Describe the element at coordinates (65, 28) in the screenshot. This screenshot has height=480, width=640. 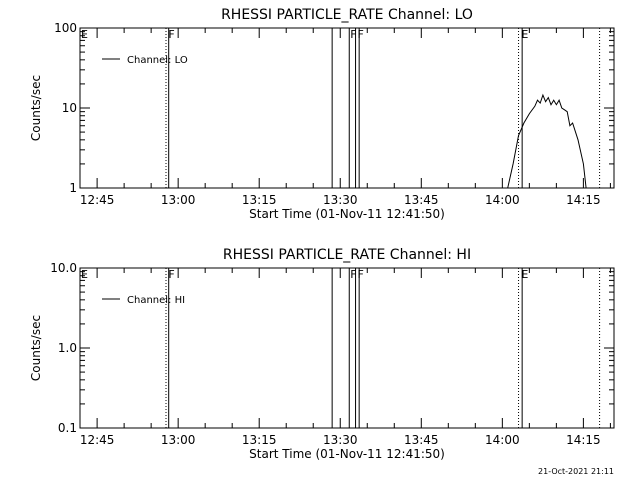
I see `y-tick-label: 100` at that location.